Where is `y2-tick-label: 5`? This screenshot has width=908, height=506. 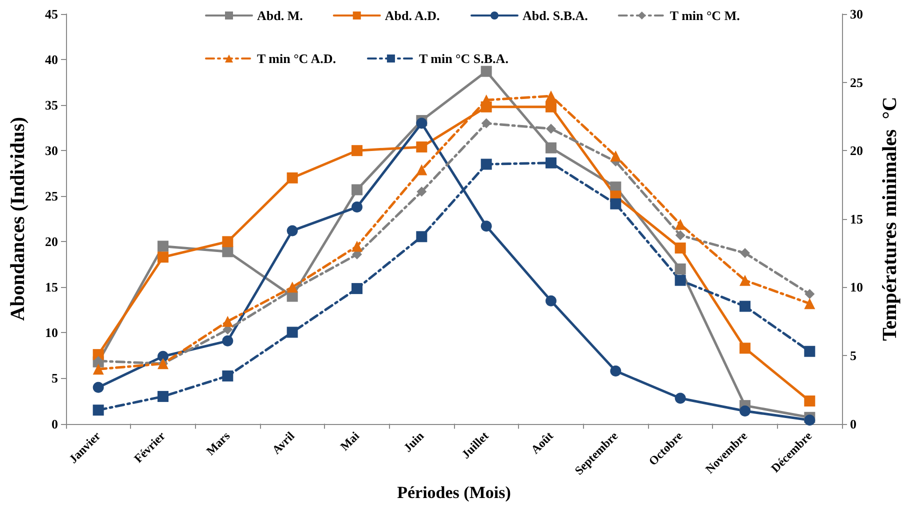 y2-tick-label: 5 is located at coordinates (853, 355).